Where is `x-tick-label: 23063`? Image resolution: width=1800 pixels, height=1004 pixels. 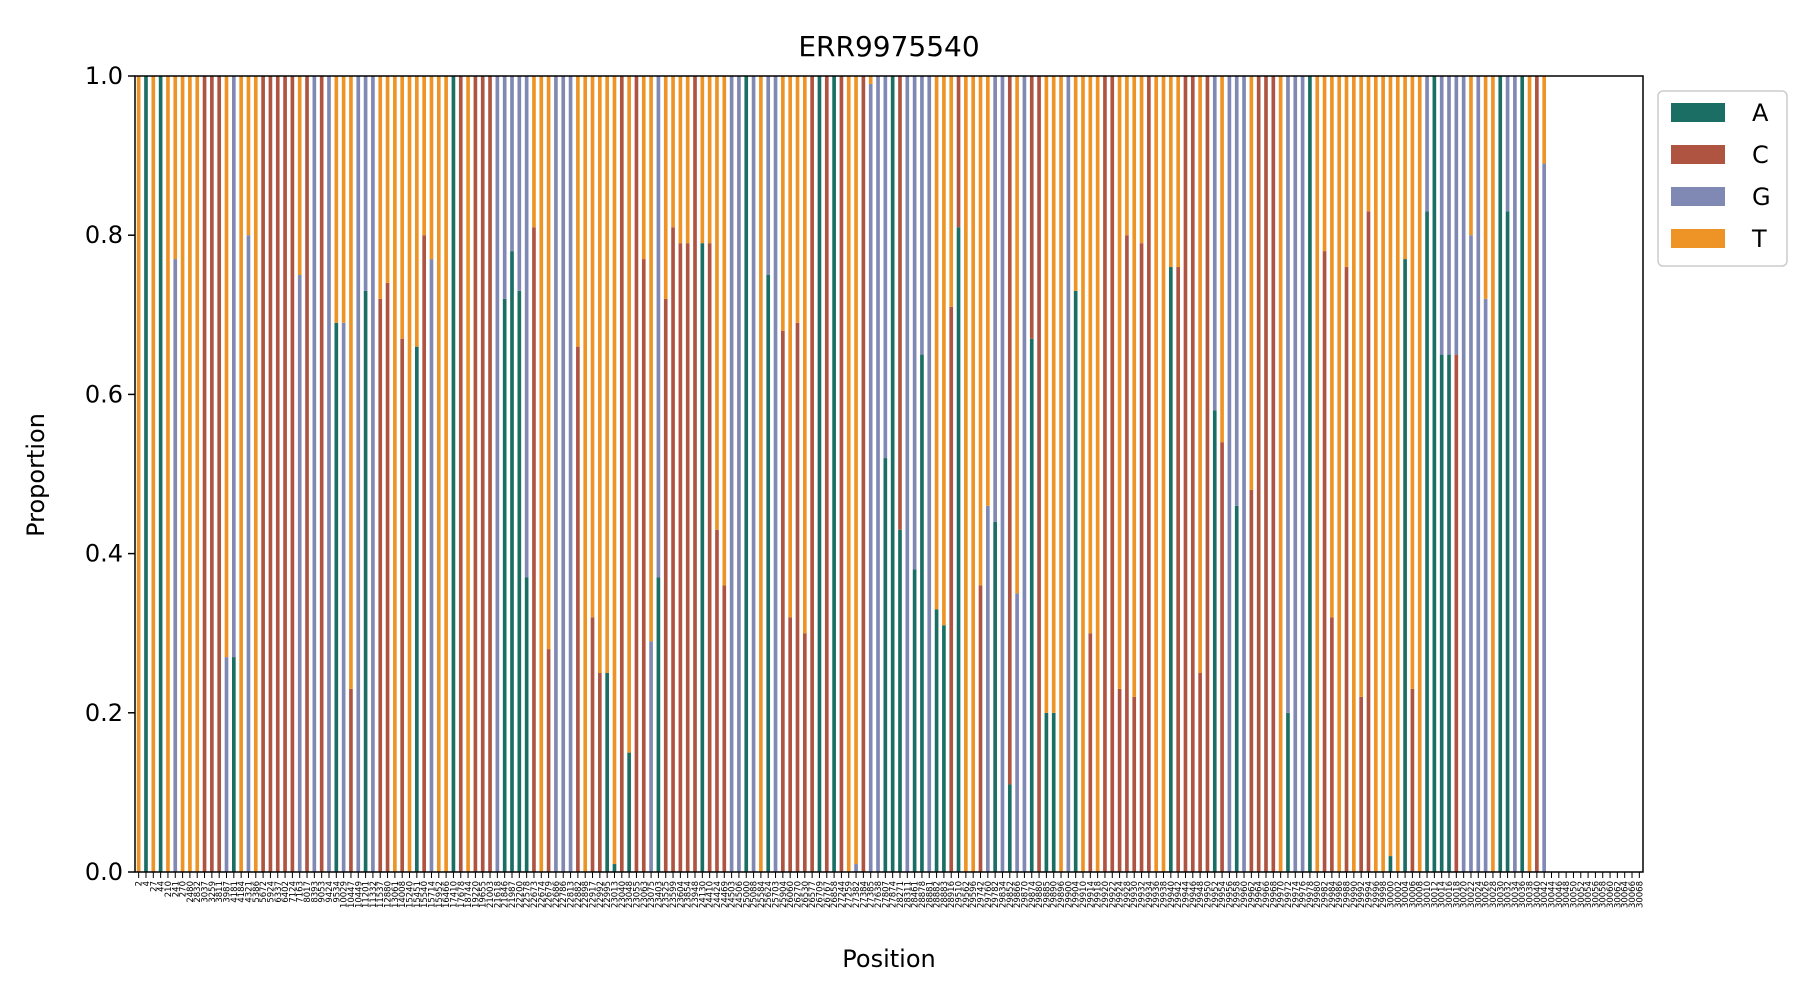 x-tick-label: 23063 is located at coordinates (645, 894).